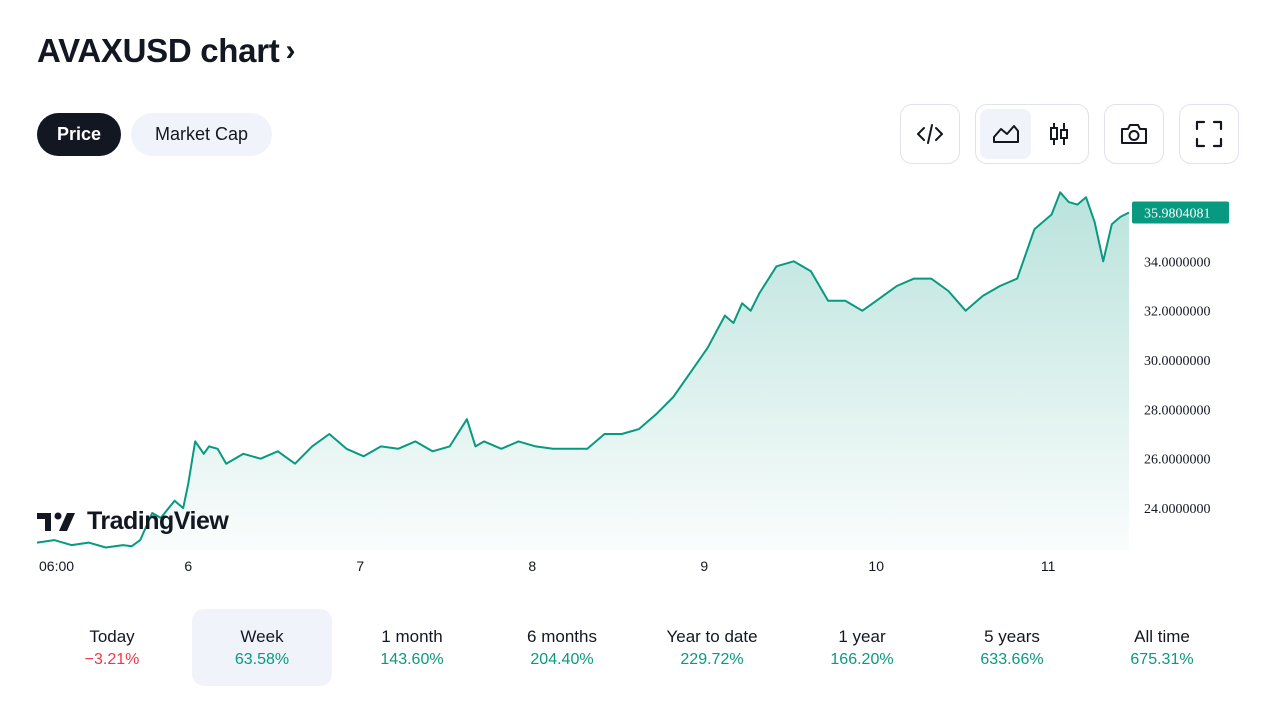  What do you see at coordinates (188, 566) in the screenshot?
I see `x-axis-tick-label: 6` at bounding box center [188, 566].